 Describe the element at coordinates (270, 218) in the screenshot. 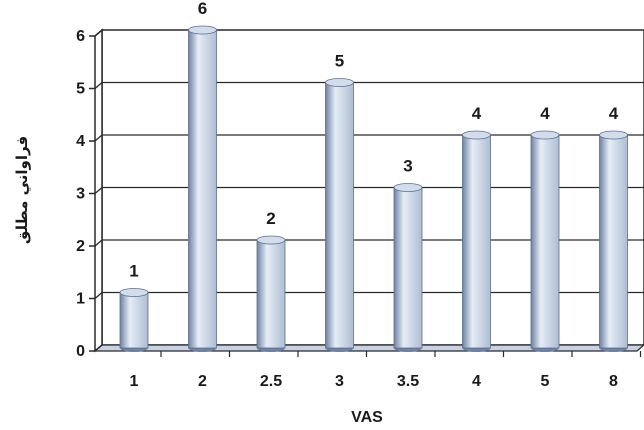

I see `data-label: 2` at that location.